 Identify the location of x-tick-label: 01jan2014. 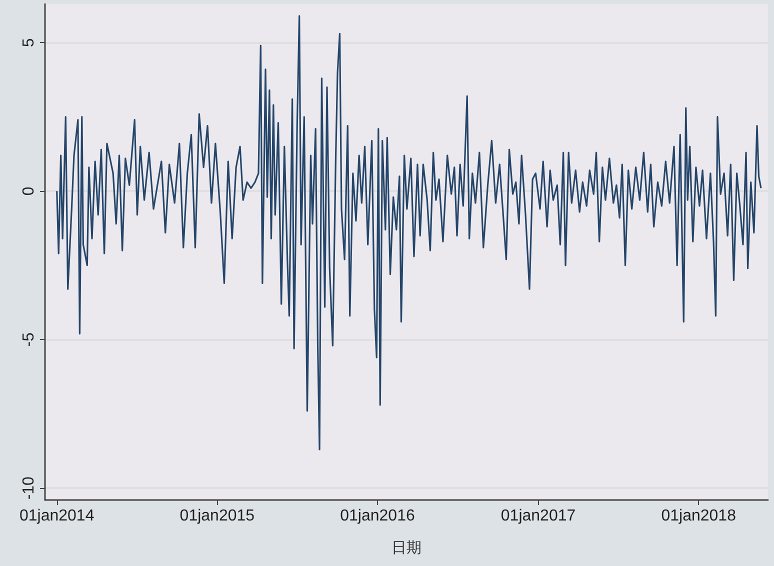
(56, 516).